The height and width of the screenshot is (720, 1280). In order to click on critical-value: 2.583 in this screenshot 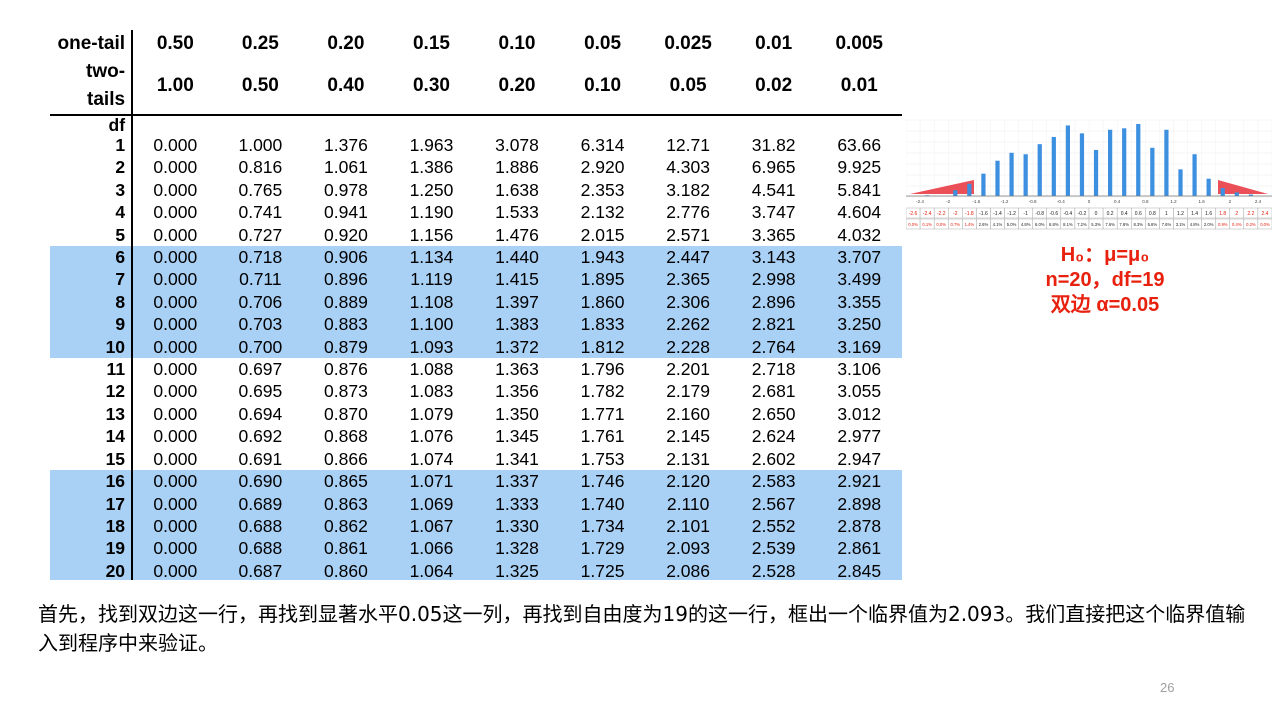, I will do `click(773, 481)`.